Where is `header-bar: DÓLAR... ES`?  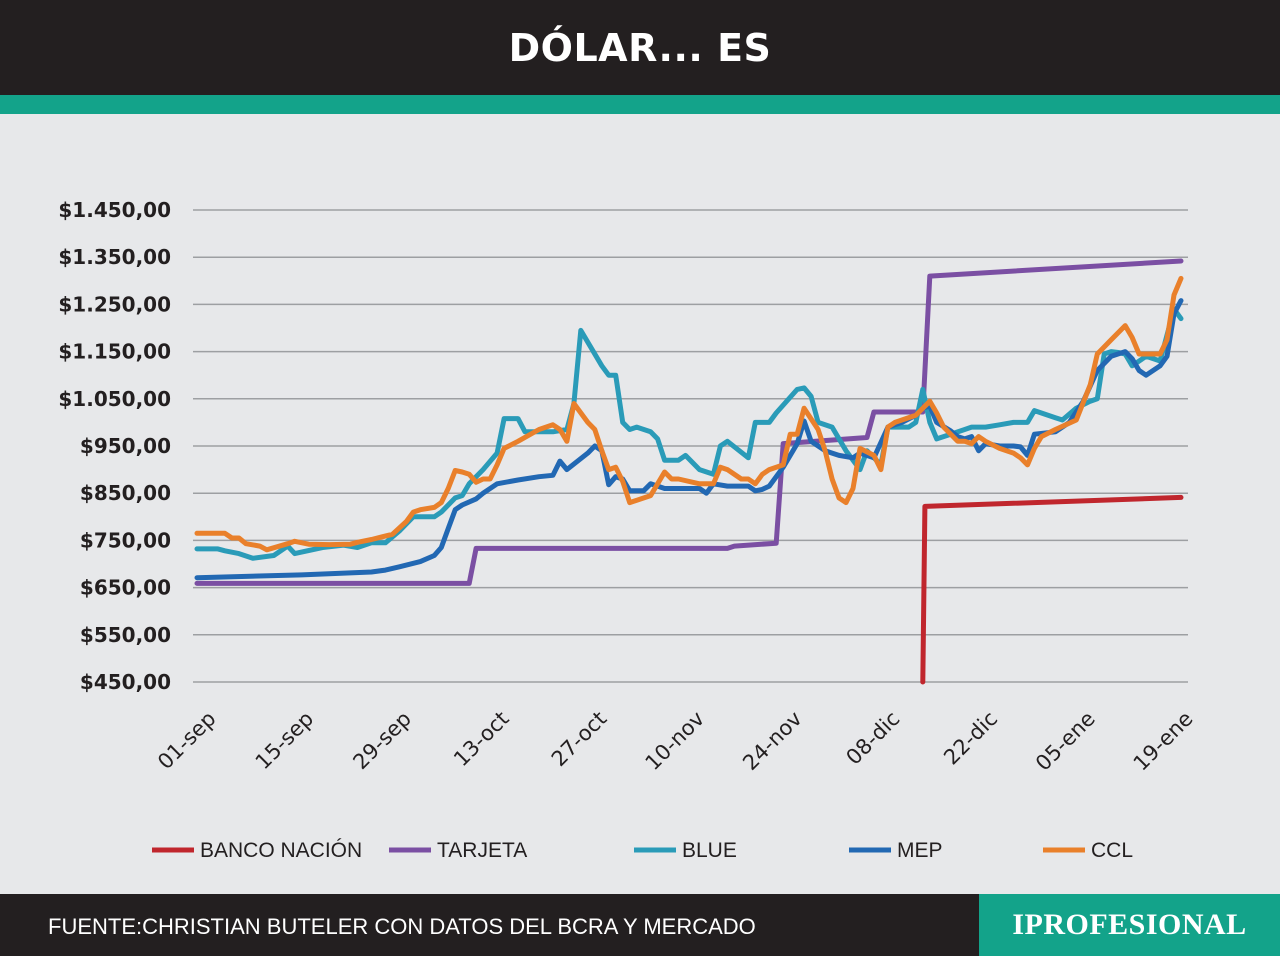 header-bar: DÓLAR... ES is located at coordinates (640, 47).